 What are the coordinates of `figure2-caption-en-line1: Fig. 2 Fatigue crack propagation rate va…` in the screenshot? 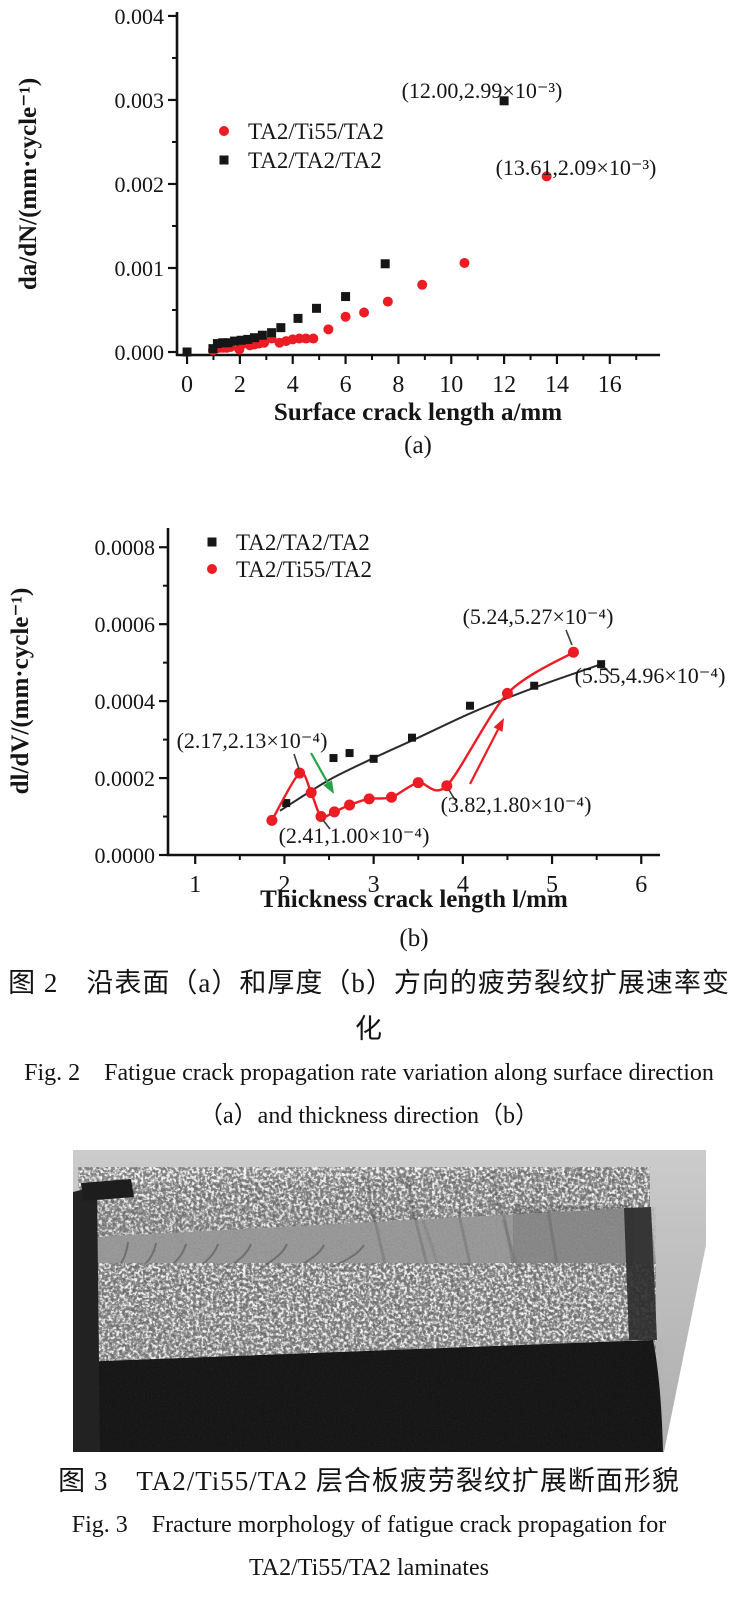 It's located at (369, 1073).